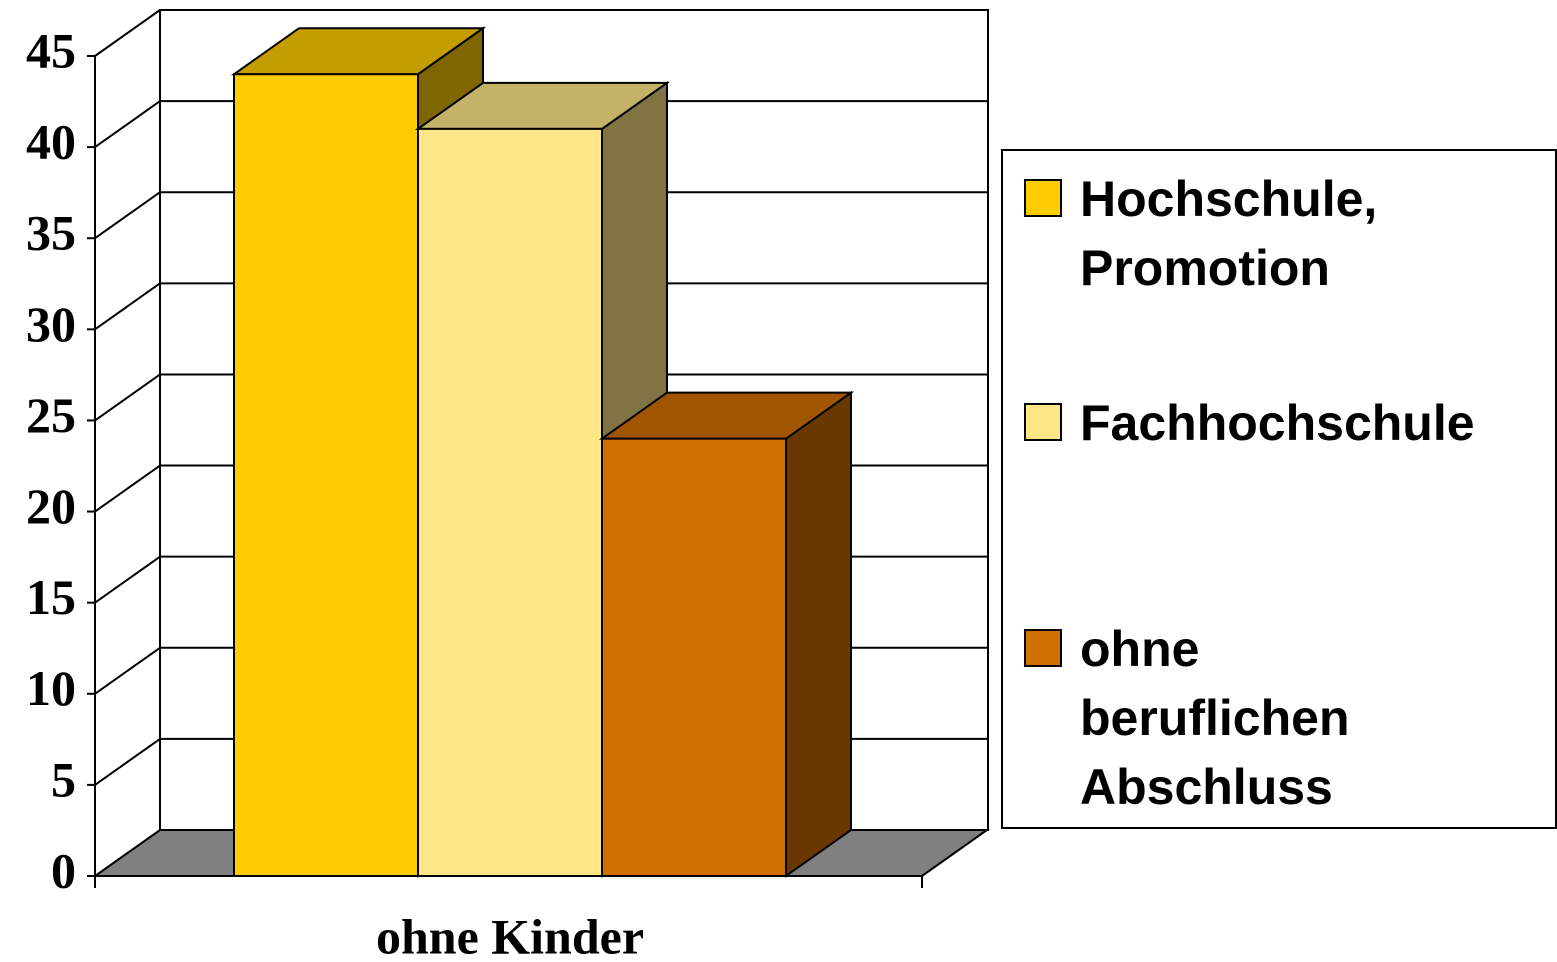  I want to click on y-tick-label: 5, so click(63, 779).